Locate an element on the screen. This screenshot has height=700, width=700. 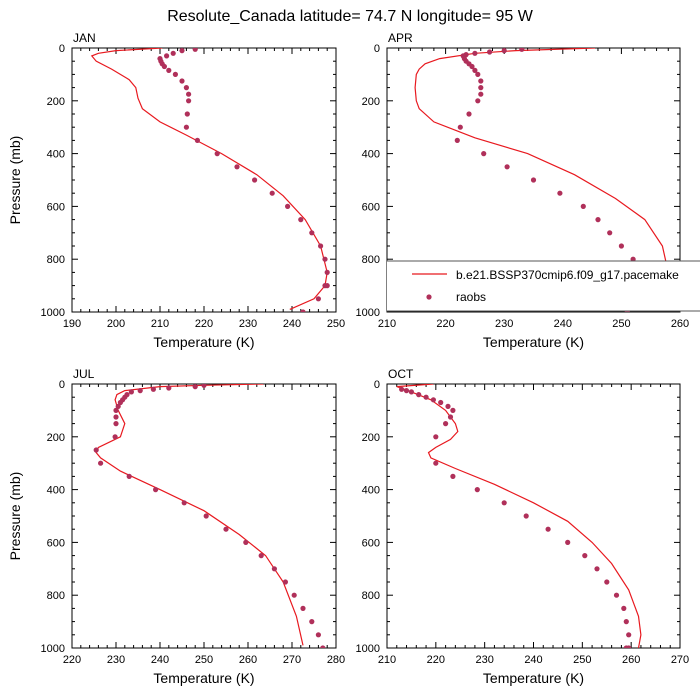
x-tick-label: 190 is located at coordinates (72, 324).